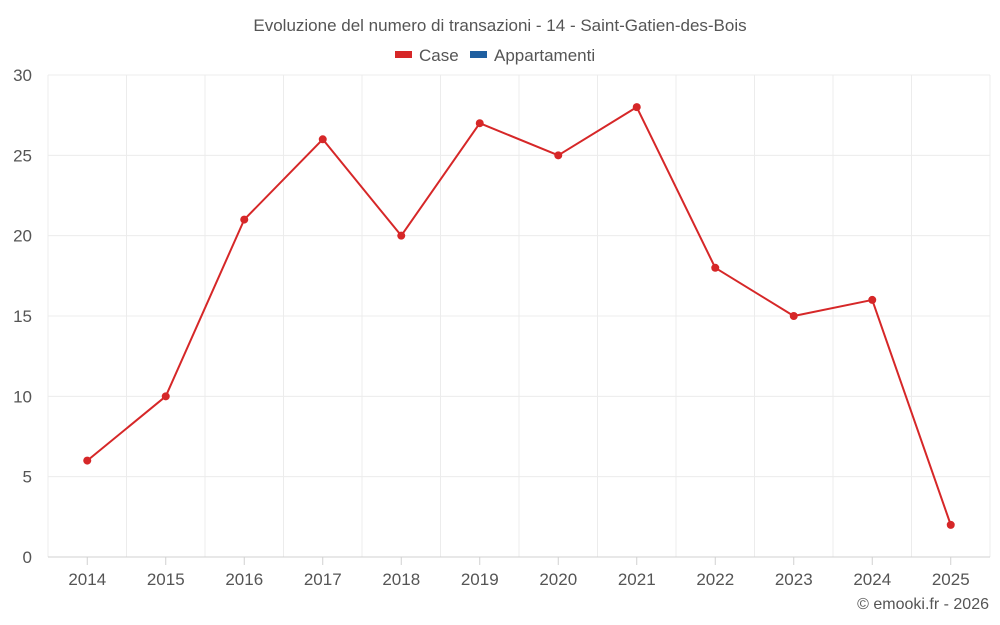 The image size is (1000, 625). Describe the element at coordinates (715, 579) in the screenshot. I see `x-tick-label: 2022` at that location.